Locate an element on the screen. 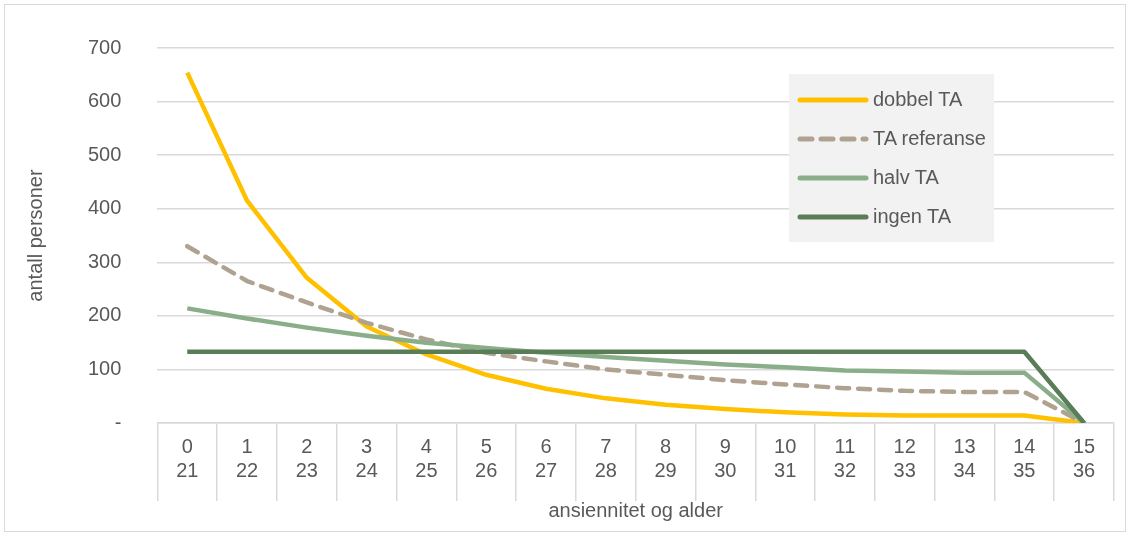 This screenshot has width=1132, height=537. y-axis-title: antall personer is located at coordinates (34, 235).